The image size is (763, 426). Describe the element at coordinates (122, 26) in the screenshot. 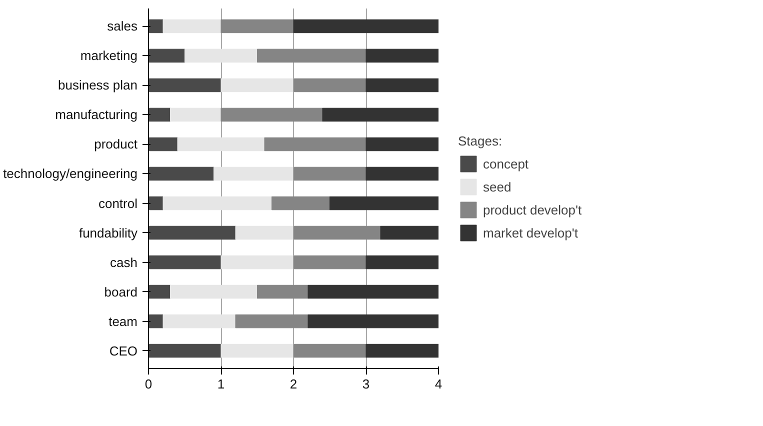

I see `y-tick-label: sales` at that location.